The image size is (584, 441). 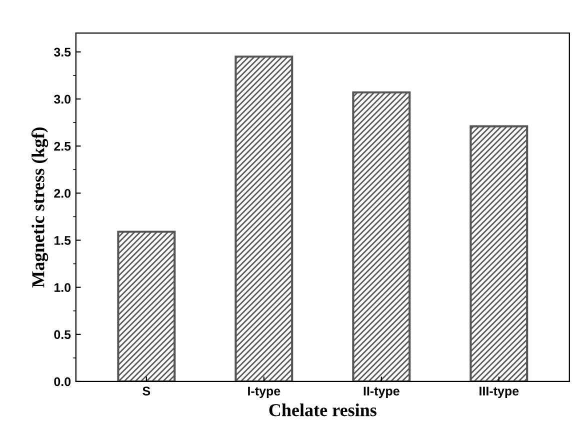 What do you see at coordinates (62, 240) in the screenshot?
I see `y-tick-label: 1.5` at bounding box center [62, 240].